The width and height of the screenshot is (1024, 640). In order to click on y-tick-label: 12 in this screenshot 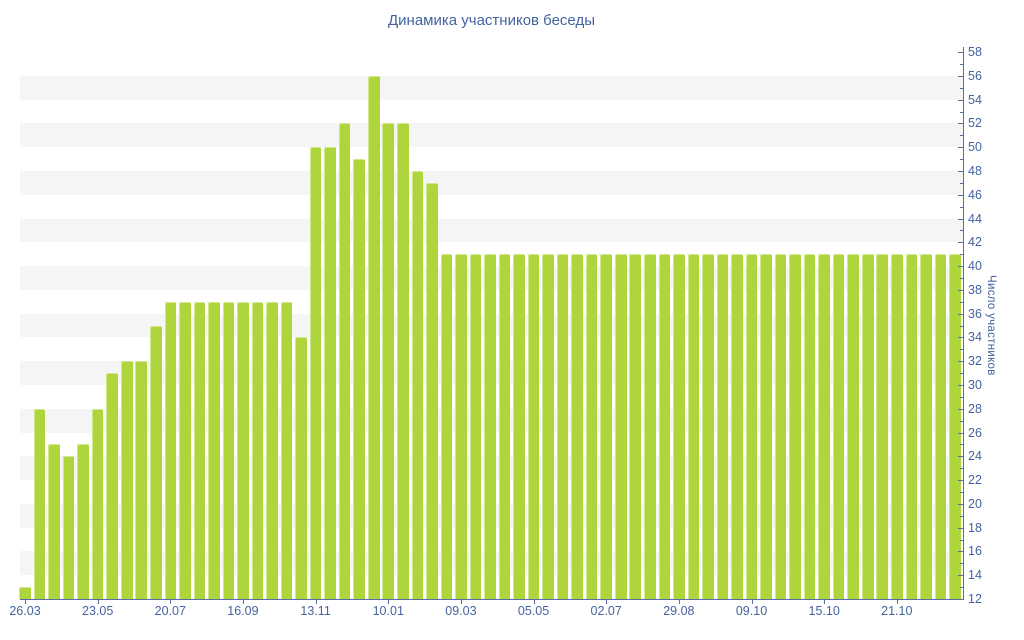, I will do `click(975, 599)`.